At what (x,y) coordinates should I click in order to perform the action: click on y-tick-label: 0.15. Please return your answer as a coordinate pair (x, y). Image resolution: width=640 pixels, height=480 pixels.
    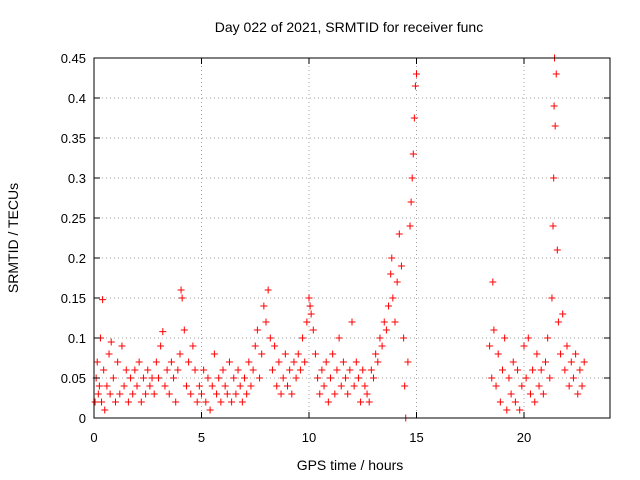
    Looking at the image, I should click on (73, 298).